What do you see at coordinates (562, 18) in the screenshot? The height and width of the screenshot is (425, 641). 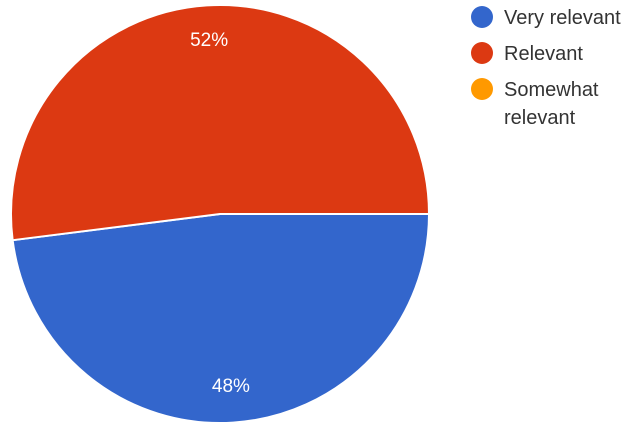 I see `legend-label: Very relevant` at bounding box center [562, 18].